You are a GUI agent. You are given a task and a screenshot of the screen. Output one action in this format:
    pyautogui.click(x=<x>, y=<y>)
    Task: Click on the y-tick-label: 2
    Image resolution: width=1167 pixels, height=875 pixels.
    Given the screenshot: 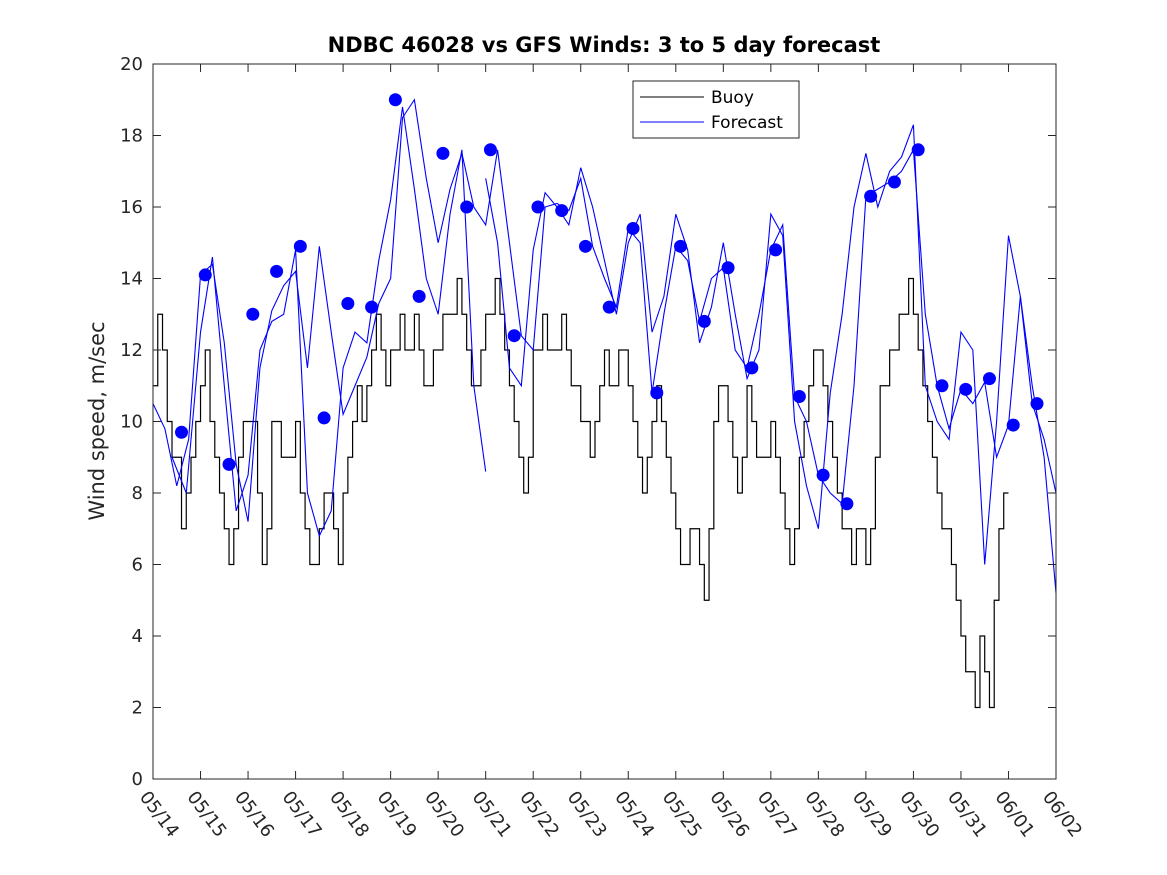 What is the action you would take?
    pyautogui.click(x=137, y=708)
    